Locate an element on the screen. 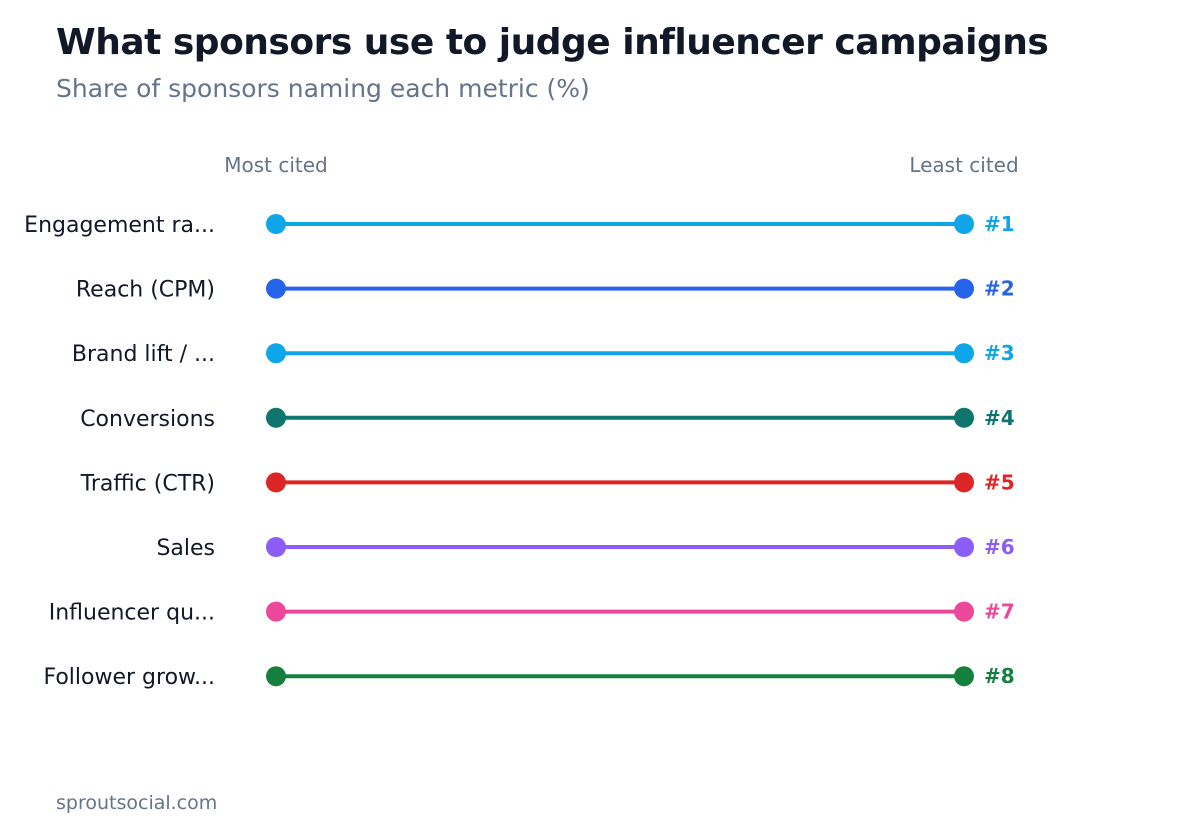 The height and width of the screenshot is (840, 1200). rank-label: #1 is located at coordinates (999, 224).